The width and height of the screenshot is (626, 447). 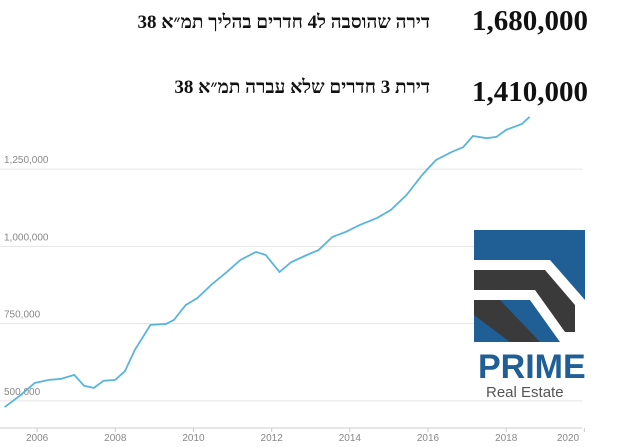 I want to click on price: 1,680,000, so click(x=530, y=21).